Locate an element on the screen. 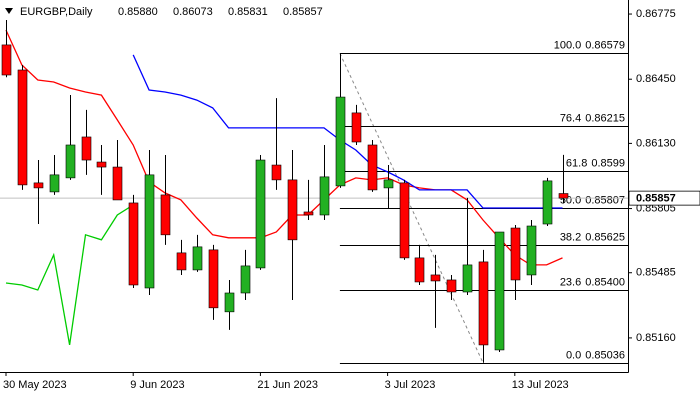  x-tick-label: 9 Jun 2023 is located at coordinates (157, 385).